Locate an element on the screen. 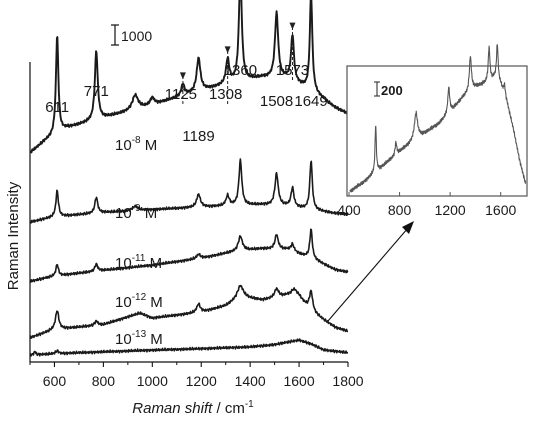 The image size is (535, 421). concentration-label-group: 10-8 M10-9 M10-11 M10-12 M10-13 M is located at coordinates (139, 241).